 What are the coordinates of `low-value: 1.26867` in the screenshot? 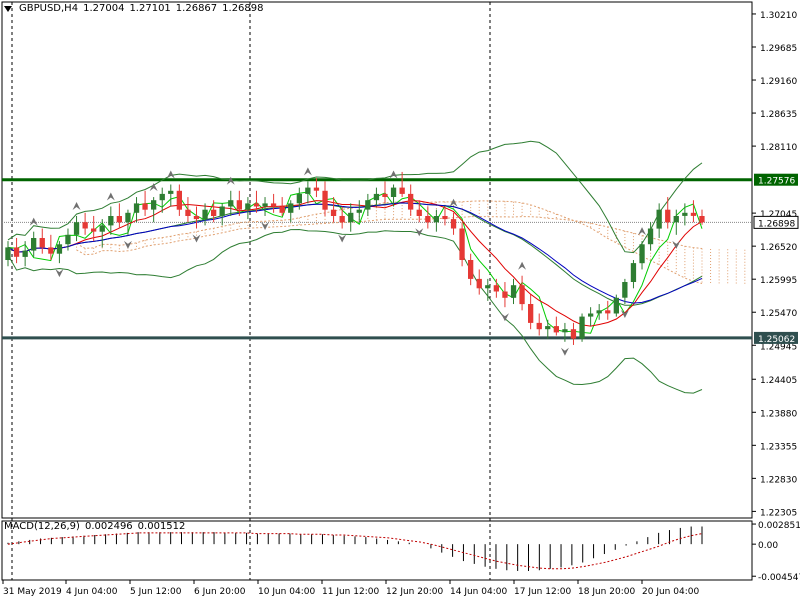 It's located at (196, 8).